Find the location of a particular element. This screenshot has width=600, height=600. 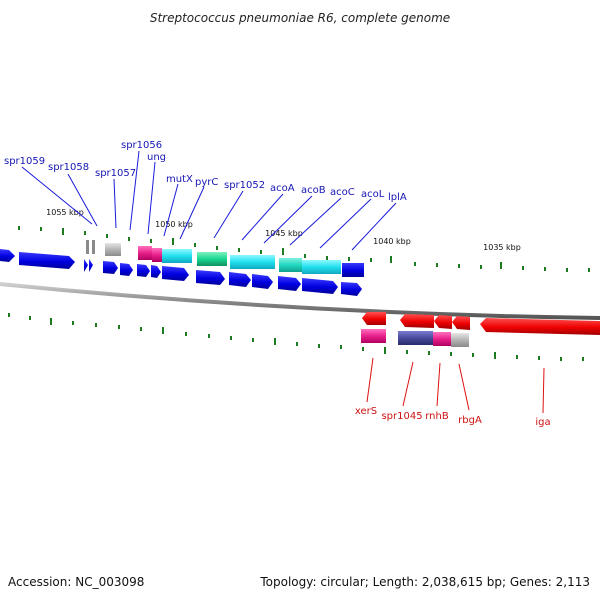

forward-genes-outer is located at coordinates (181, 272).